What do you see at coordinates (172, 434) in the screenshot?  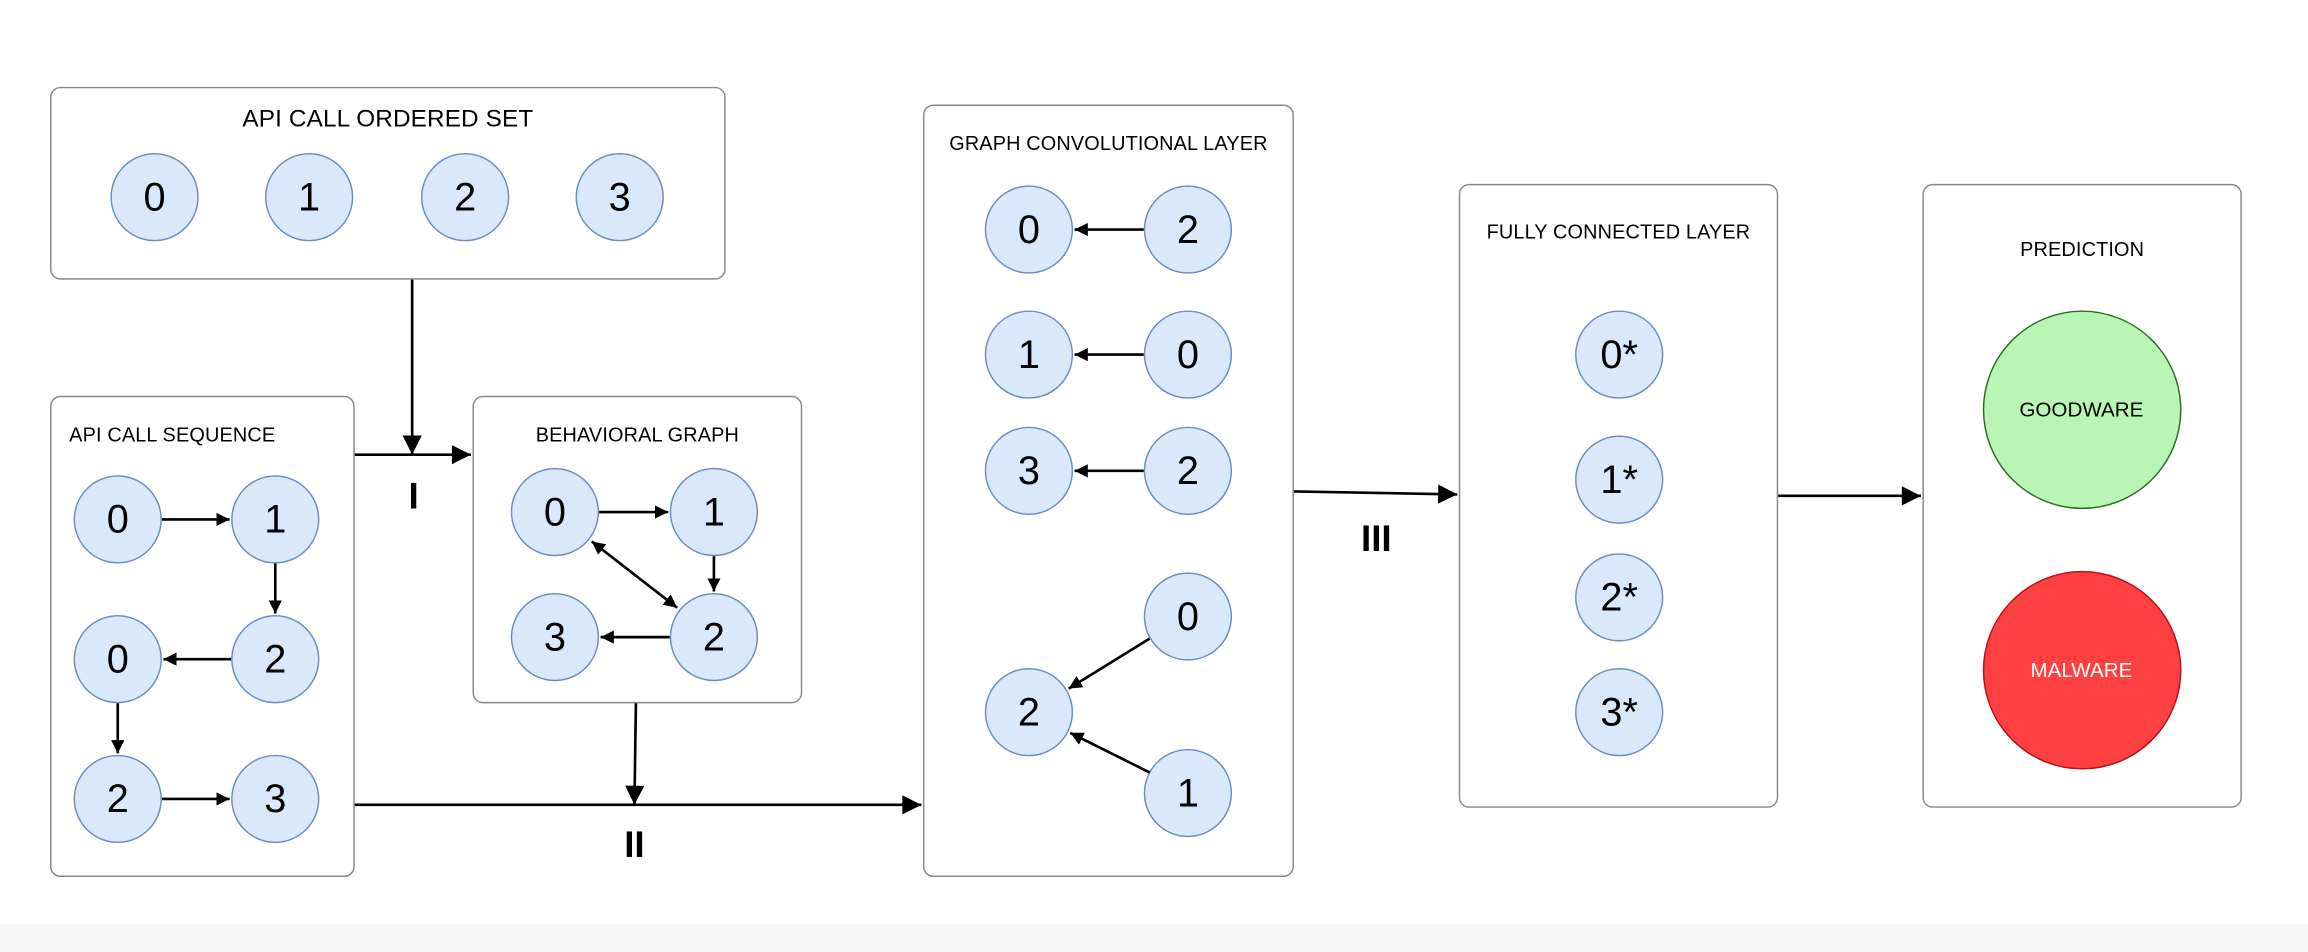 I see `sequence-title: API CALL SEQUENCE` at bounding box center [172, 434].